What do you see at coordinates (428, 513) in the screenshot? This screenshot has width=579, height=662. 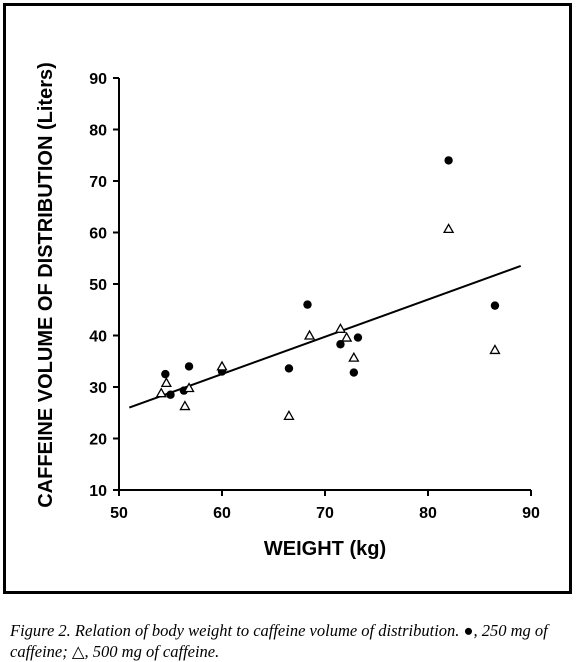 I see `x-tick-label: 80` at bounding box center [428, 513].